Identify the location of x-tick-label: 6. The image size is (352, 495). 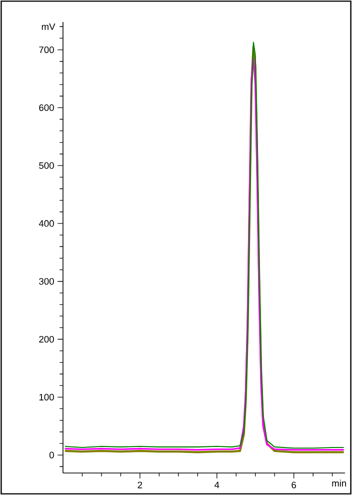
(294, 485).